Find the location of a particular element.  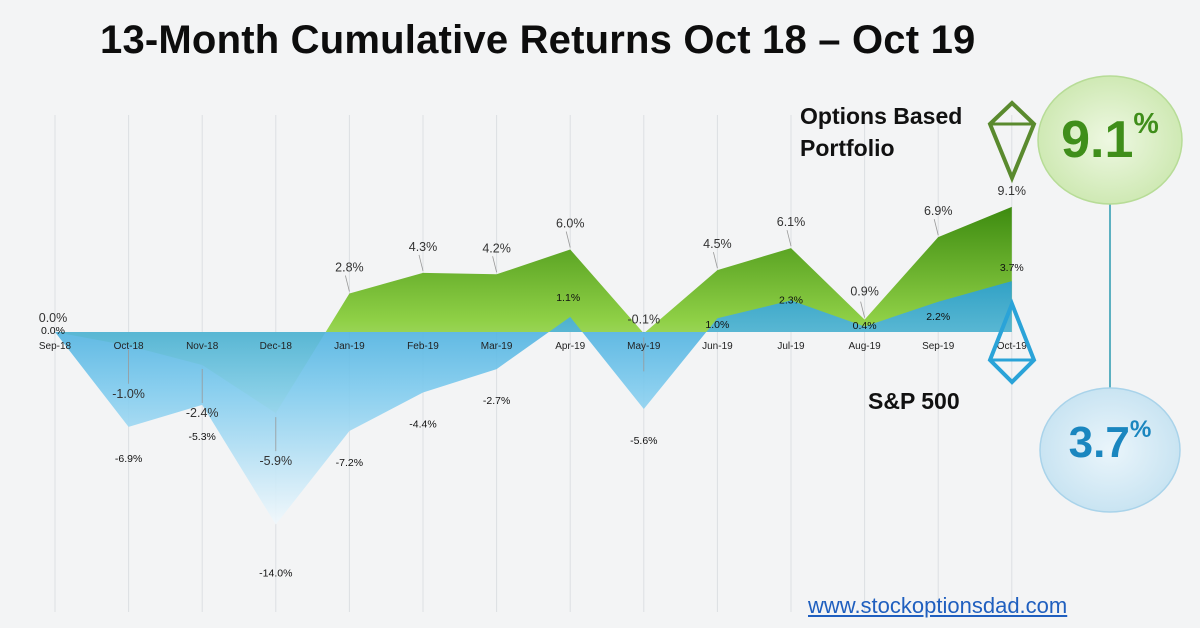

sp500-callout-bubble is located at coordinates (1110, 450).